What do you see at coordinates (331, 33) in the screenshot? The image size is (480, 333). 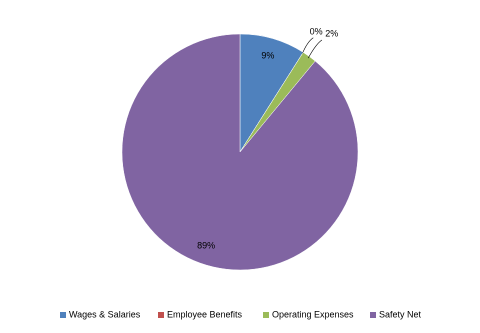 I see `data-label: 2%` at bounding box center [331, 33].